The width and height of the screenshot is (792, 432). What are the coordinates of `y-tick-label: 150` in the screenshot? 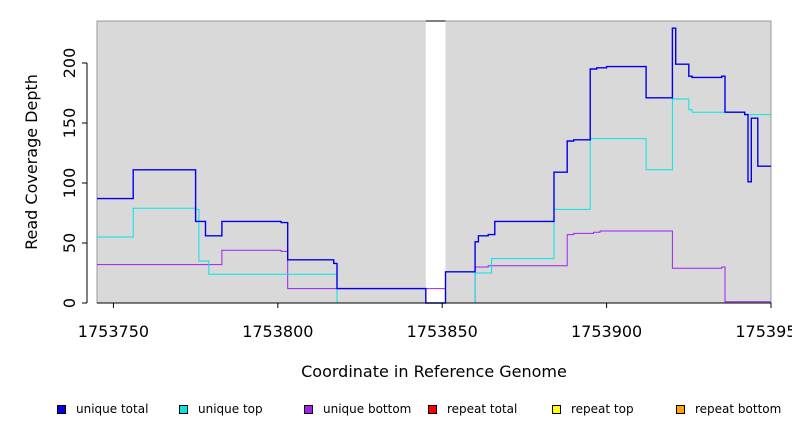 It's located at (69, 123).